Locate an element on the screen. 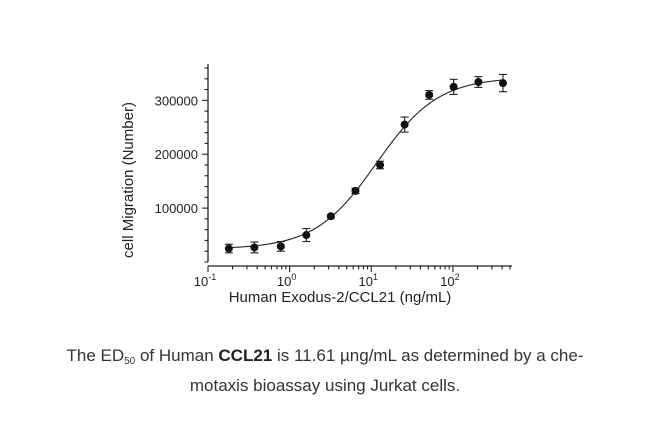 This screenshot has width=650, height=445. y-tick-label: 100000 is located at coordinates (176, 208).